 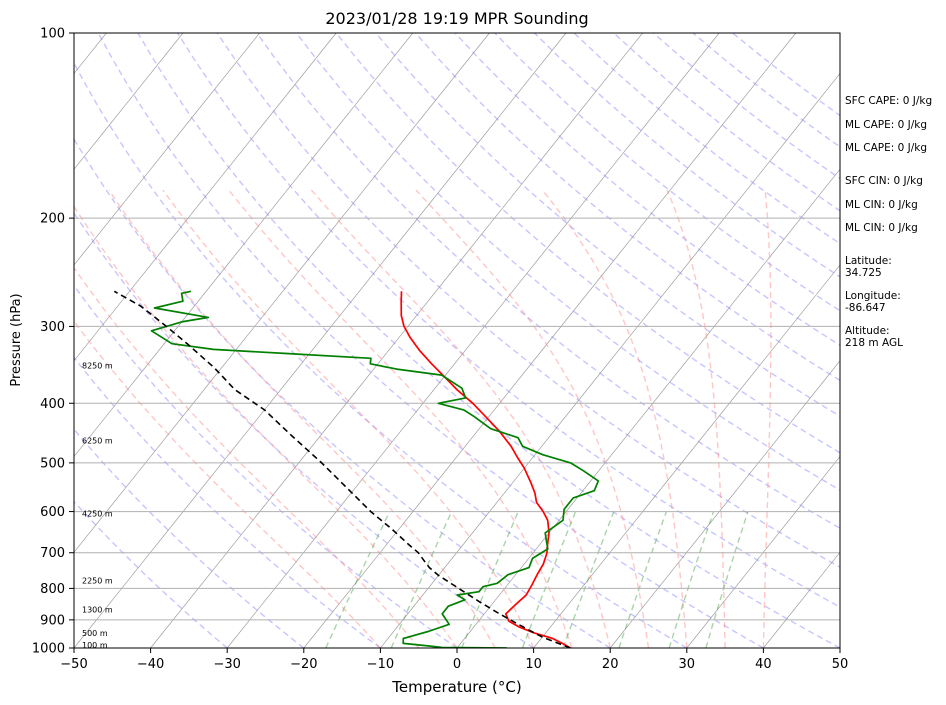 I want to click on x-axis-ticks: −50 −40 −30 −20 −10 0 10 20 30 40 50, so click(x=454, y=660).